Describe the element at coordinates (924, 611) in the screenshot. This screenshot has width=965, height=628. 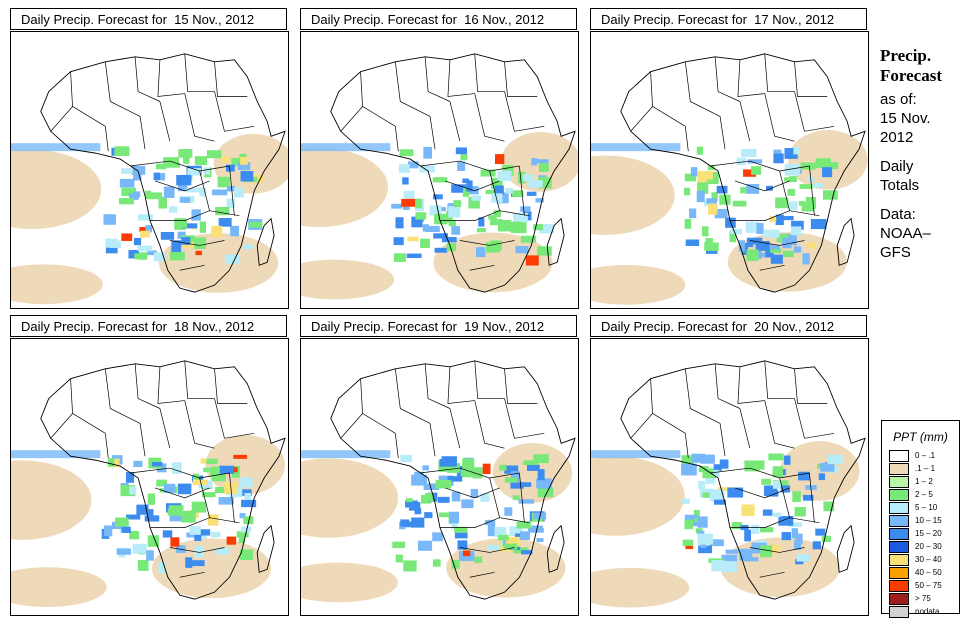
I see `legend-item: nodata` at that location.